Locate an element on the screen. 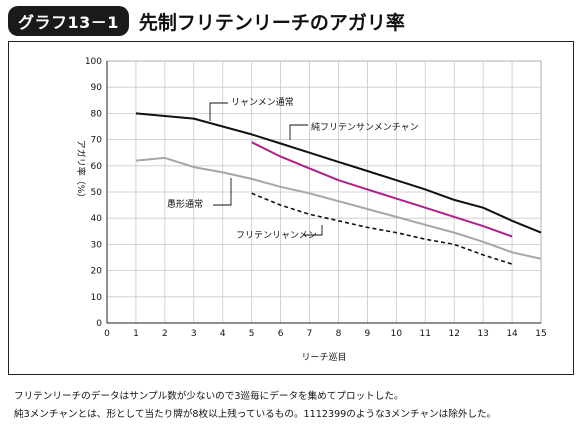 The image size is (585, 438). leader-line-ryanmen-normal is located at coordinates (218, 111).